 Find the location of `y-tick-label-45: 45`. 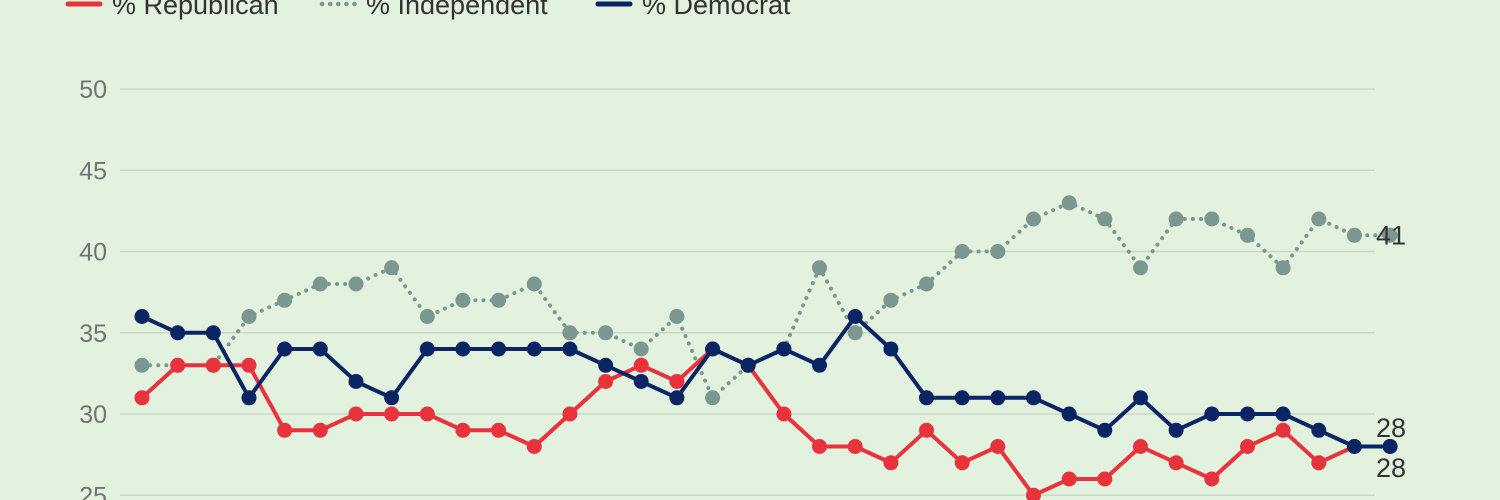

y-tick-label-45: 45 is located at coordinates (93, 171).